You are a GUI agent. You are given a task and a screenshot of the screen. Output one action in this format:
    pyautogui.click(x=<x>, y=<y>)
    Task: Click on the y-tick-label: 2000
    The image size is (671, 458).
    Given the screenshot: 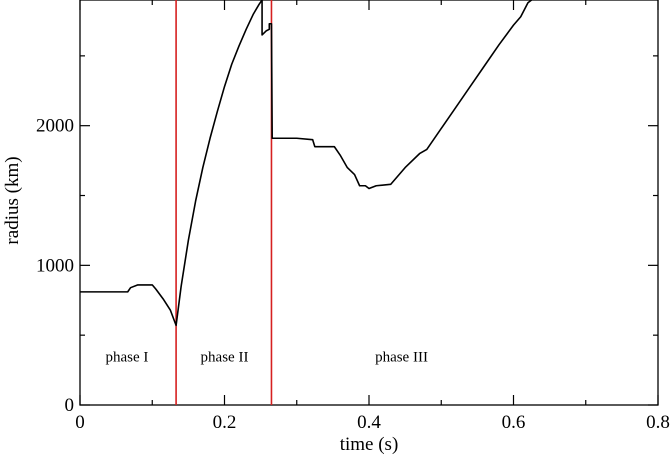 What is the action you would take?
    pyautogui.click(x=55, y=126)
    